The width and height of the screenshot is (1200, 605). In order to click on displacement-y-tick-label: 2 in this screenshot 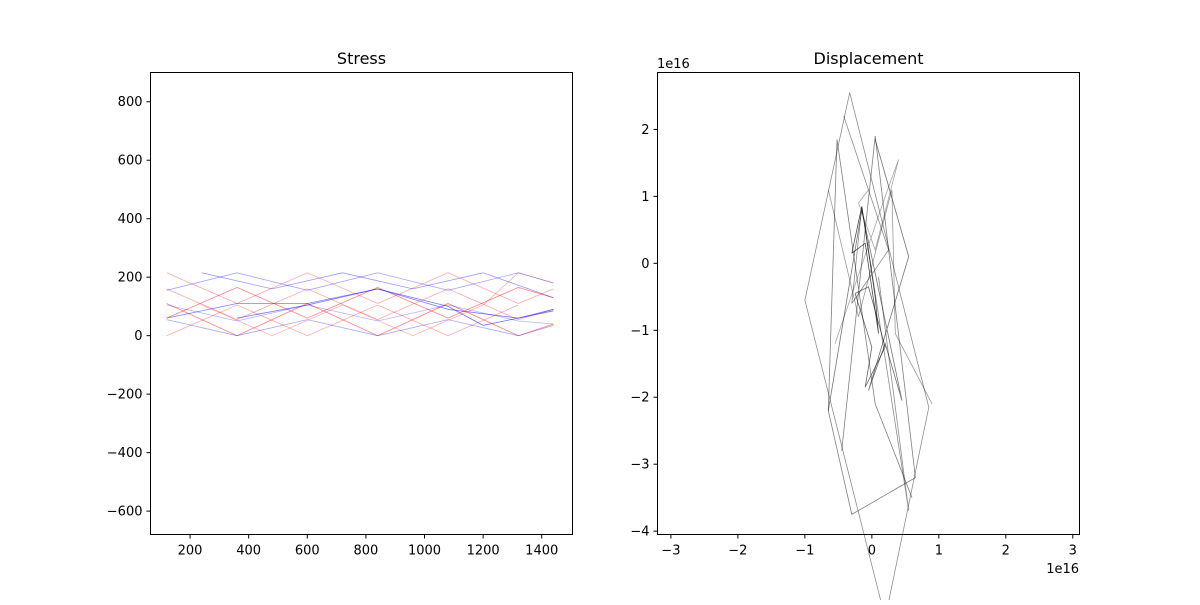, I will do `click(645, 130)`.